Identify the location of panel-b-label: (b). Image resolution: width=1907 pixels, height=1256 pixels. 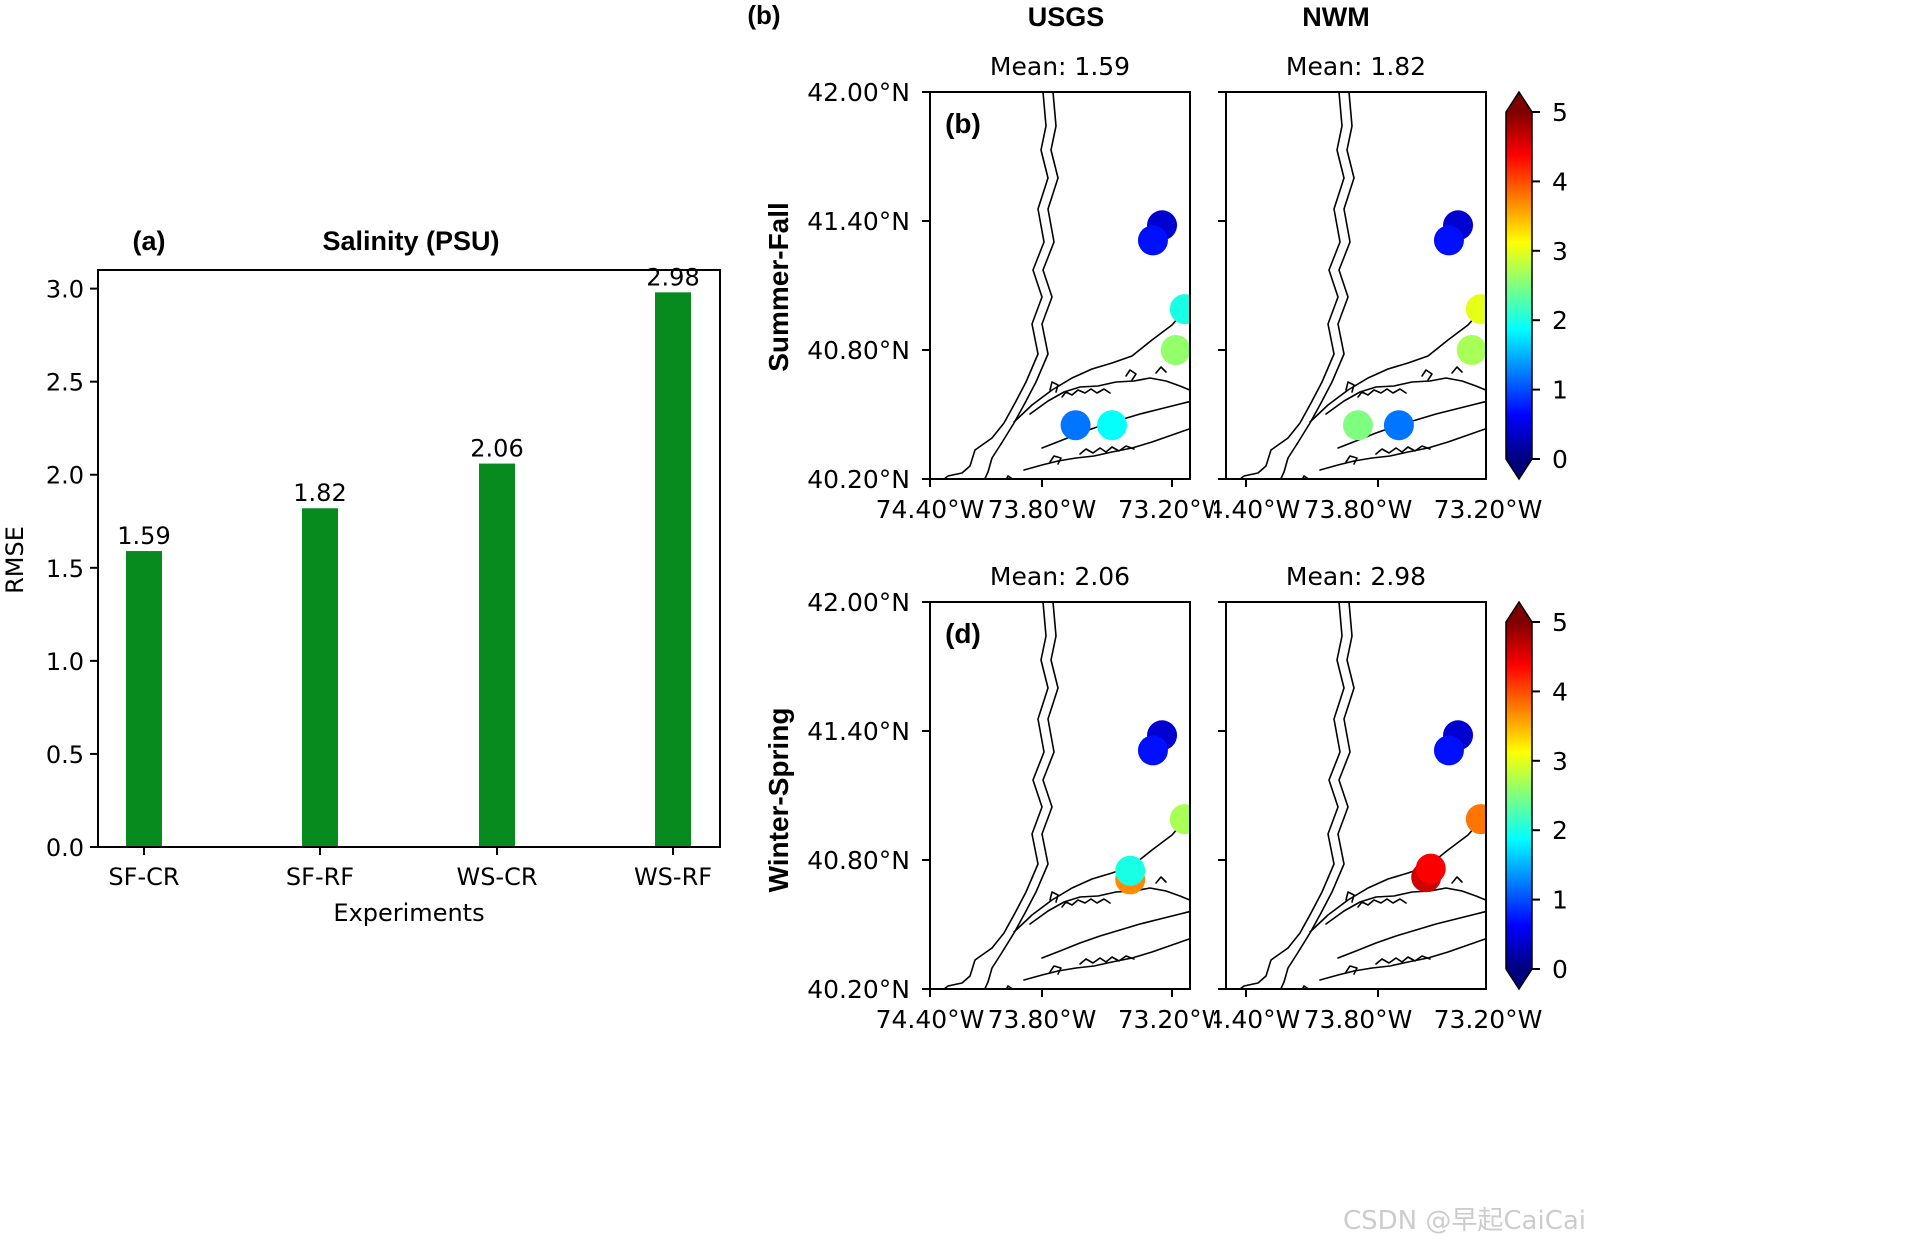
(763, 15).